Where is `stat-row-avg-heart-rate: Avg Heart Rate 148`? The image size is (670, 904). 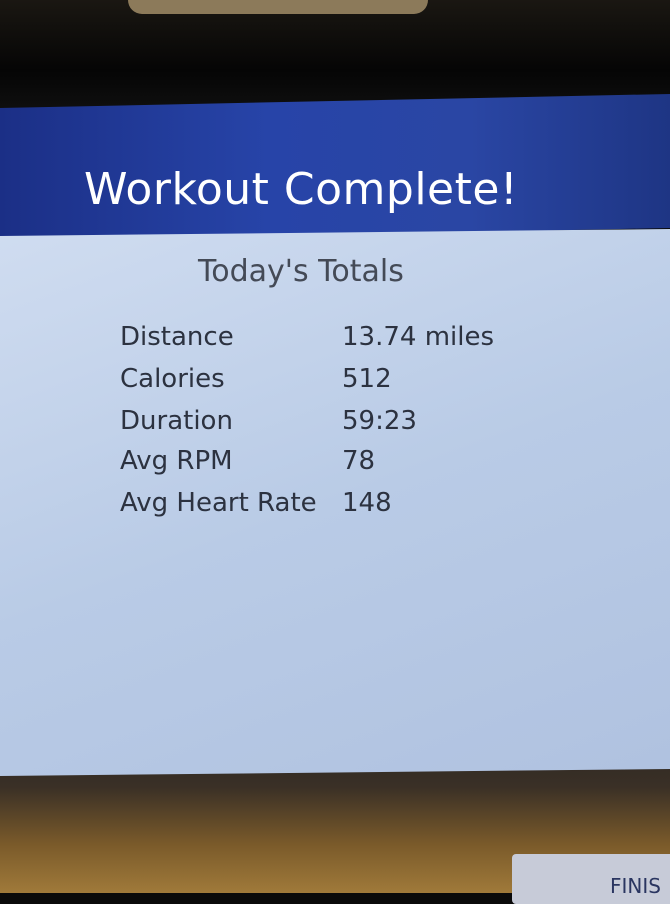
stat-row-avg-heart-rate: Avg Heart Rate 148 is located at coordinates (330, 503).